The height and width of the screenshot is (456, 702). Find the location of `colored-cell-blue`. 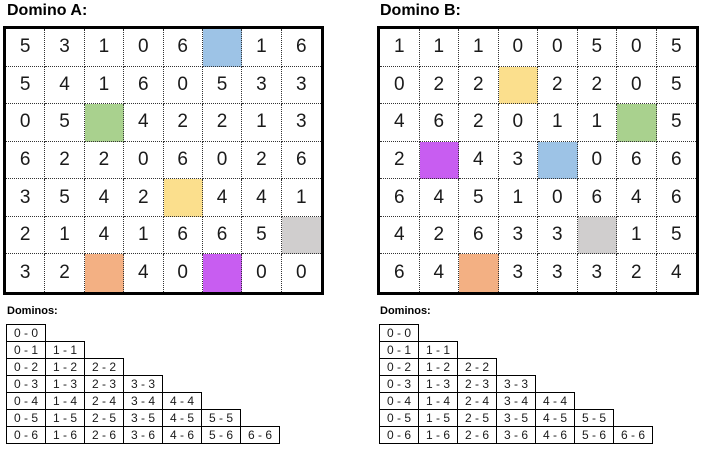

colored-cell-blue is located at coordinates (222, 48).